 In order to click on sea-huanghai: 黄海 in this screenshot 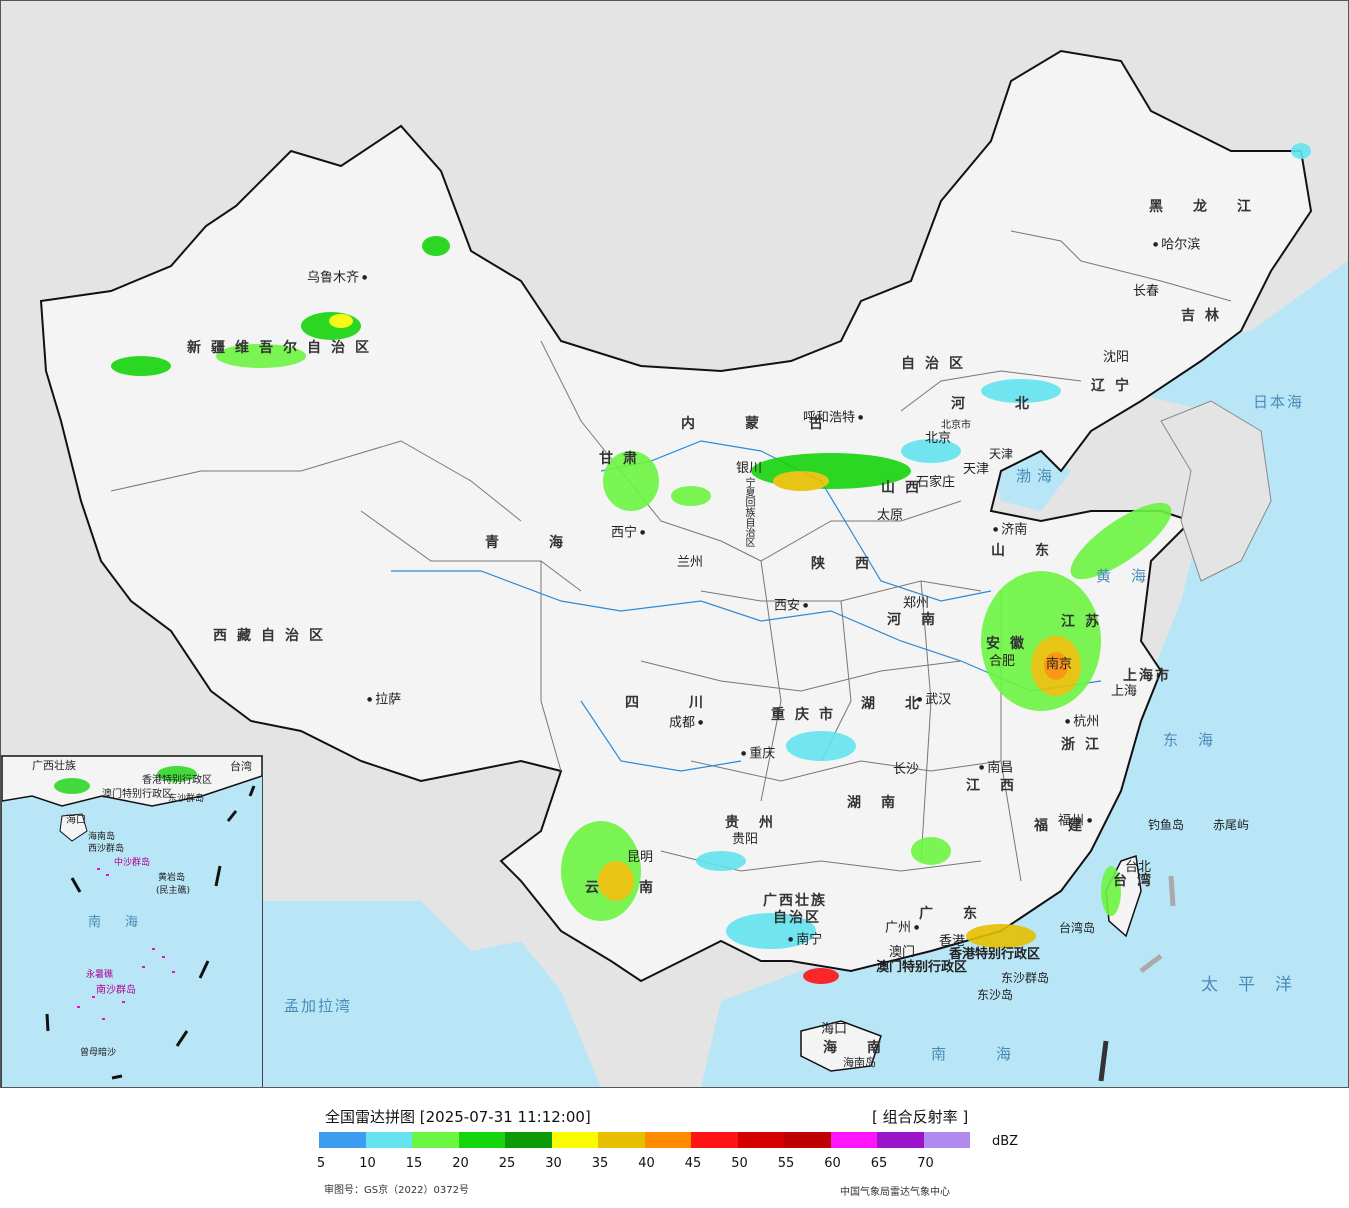, I will do `click(1131, 576)`.